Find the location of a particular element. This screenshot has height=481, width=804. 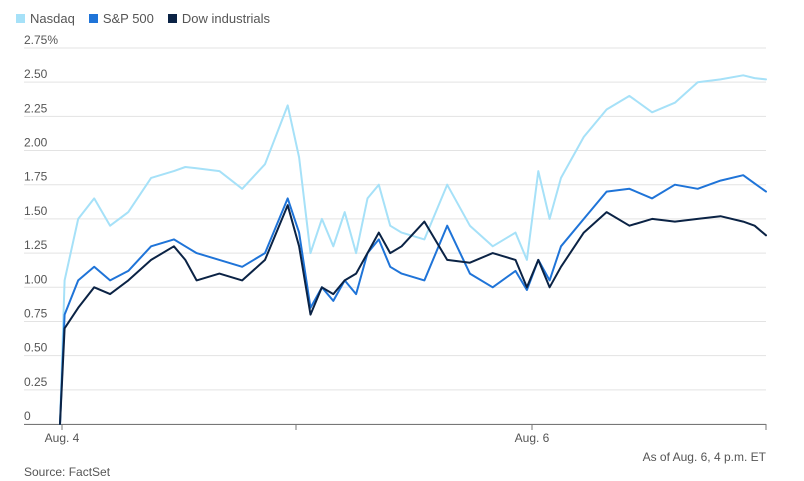

legend-label-sp500: S&P 500 is located at coordinates (128, 18).